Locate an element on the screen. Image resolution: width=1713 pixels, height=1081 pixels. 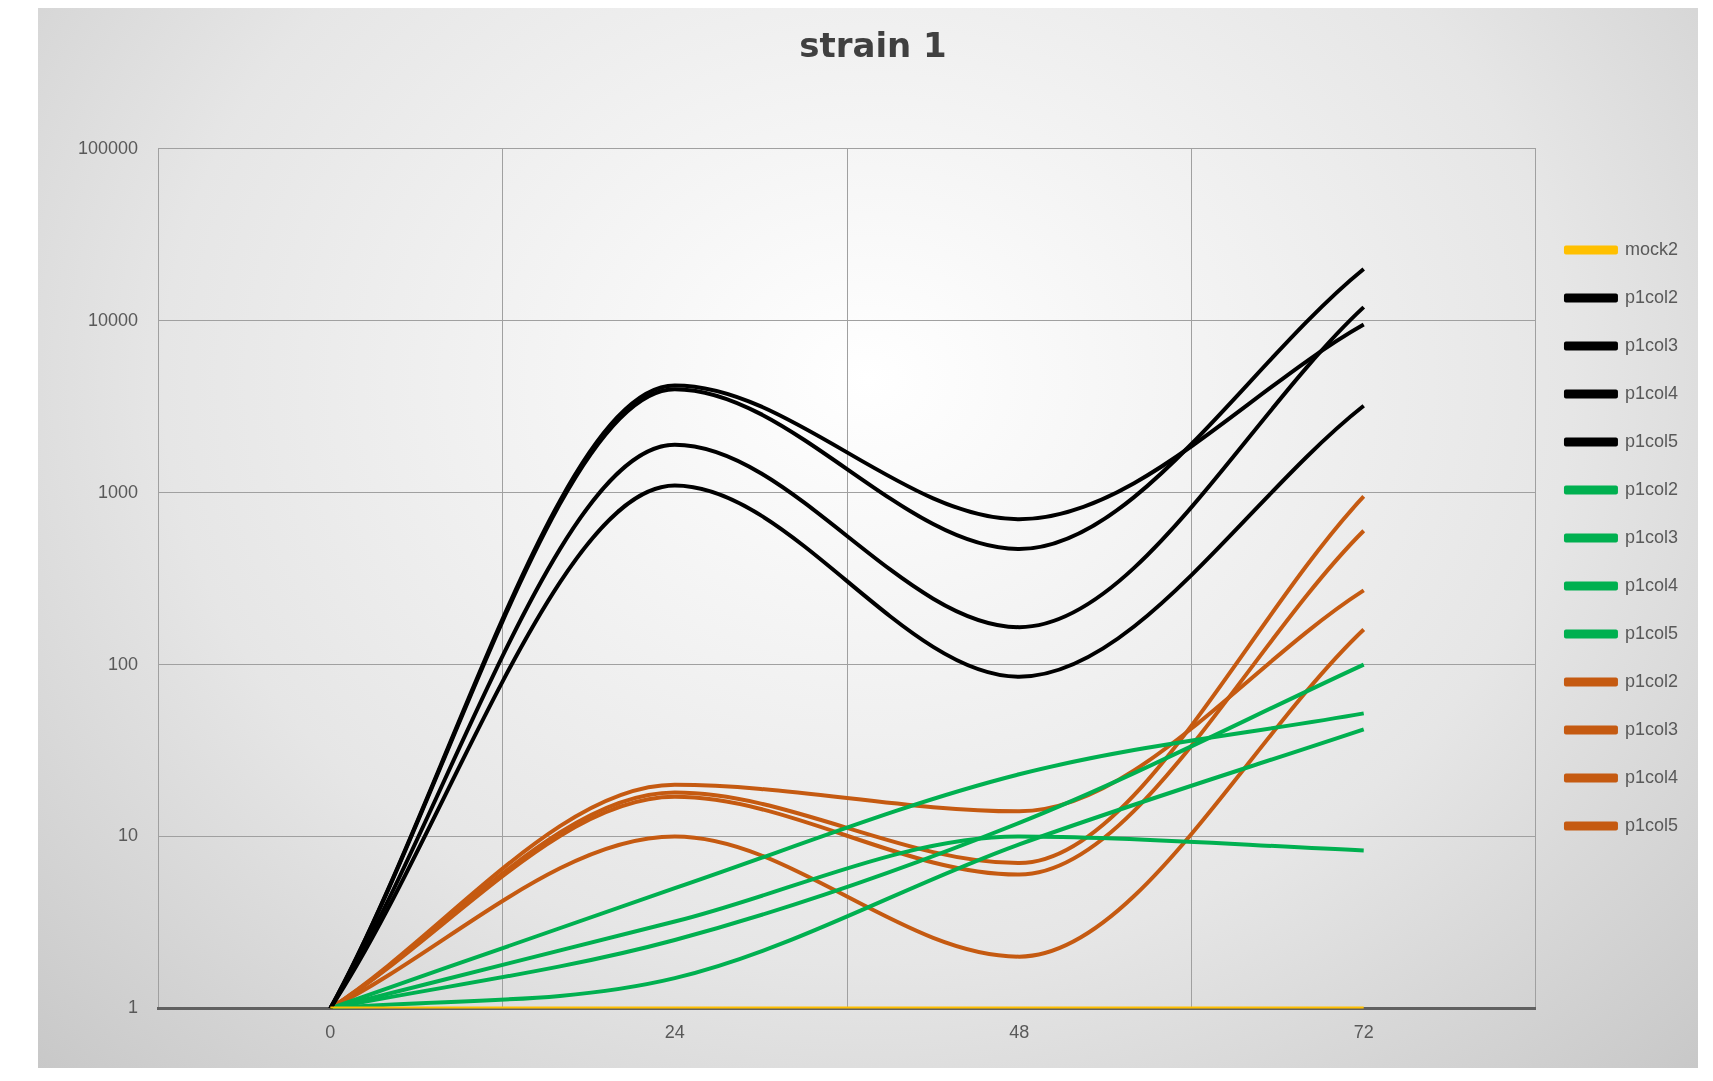
y-tick-label: 1 is located at coordinates (133, 1007).